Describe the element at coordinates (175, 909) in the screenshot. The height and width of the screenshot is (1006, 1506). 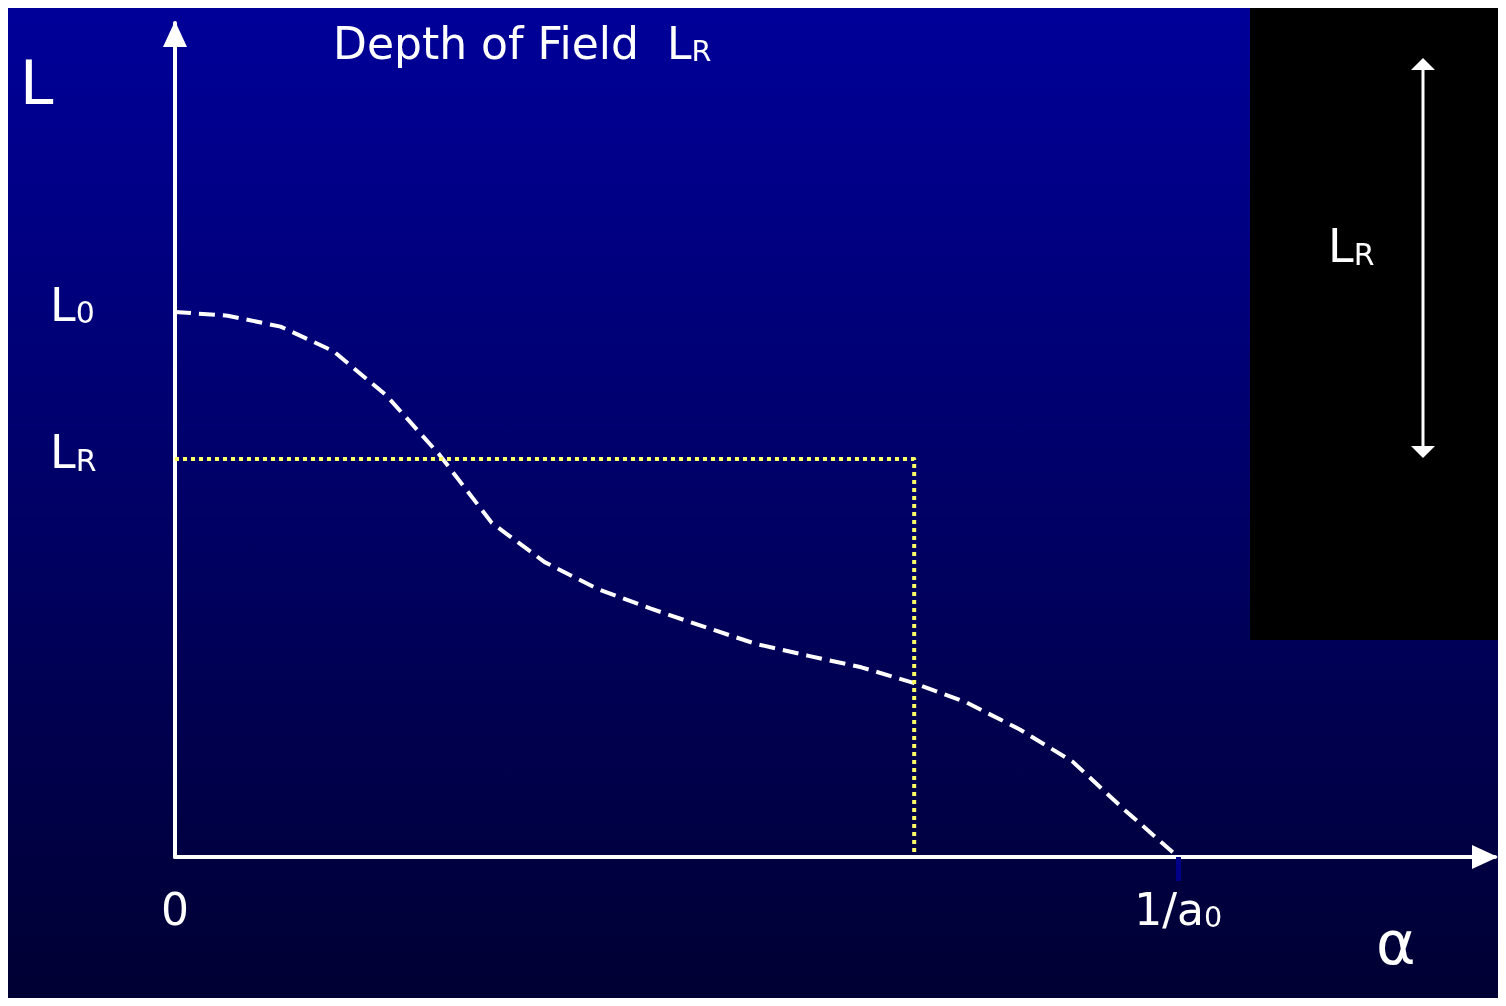
I see `x-tick-label: 0` at that location.